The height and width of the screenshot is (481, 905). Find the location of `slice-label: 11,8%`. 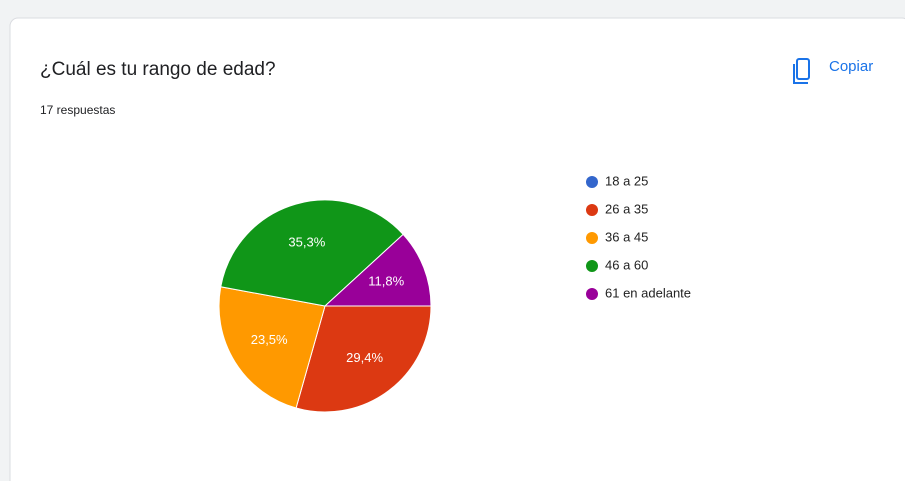

slice-label: 11,8% is located at coordinates (386, 281).